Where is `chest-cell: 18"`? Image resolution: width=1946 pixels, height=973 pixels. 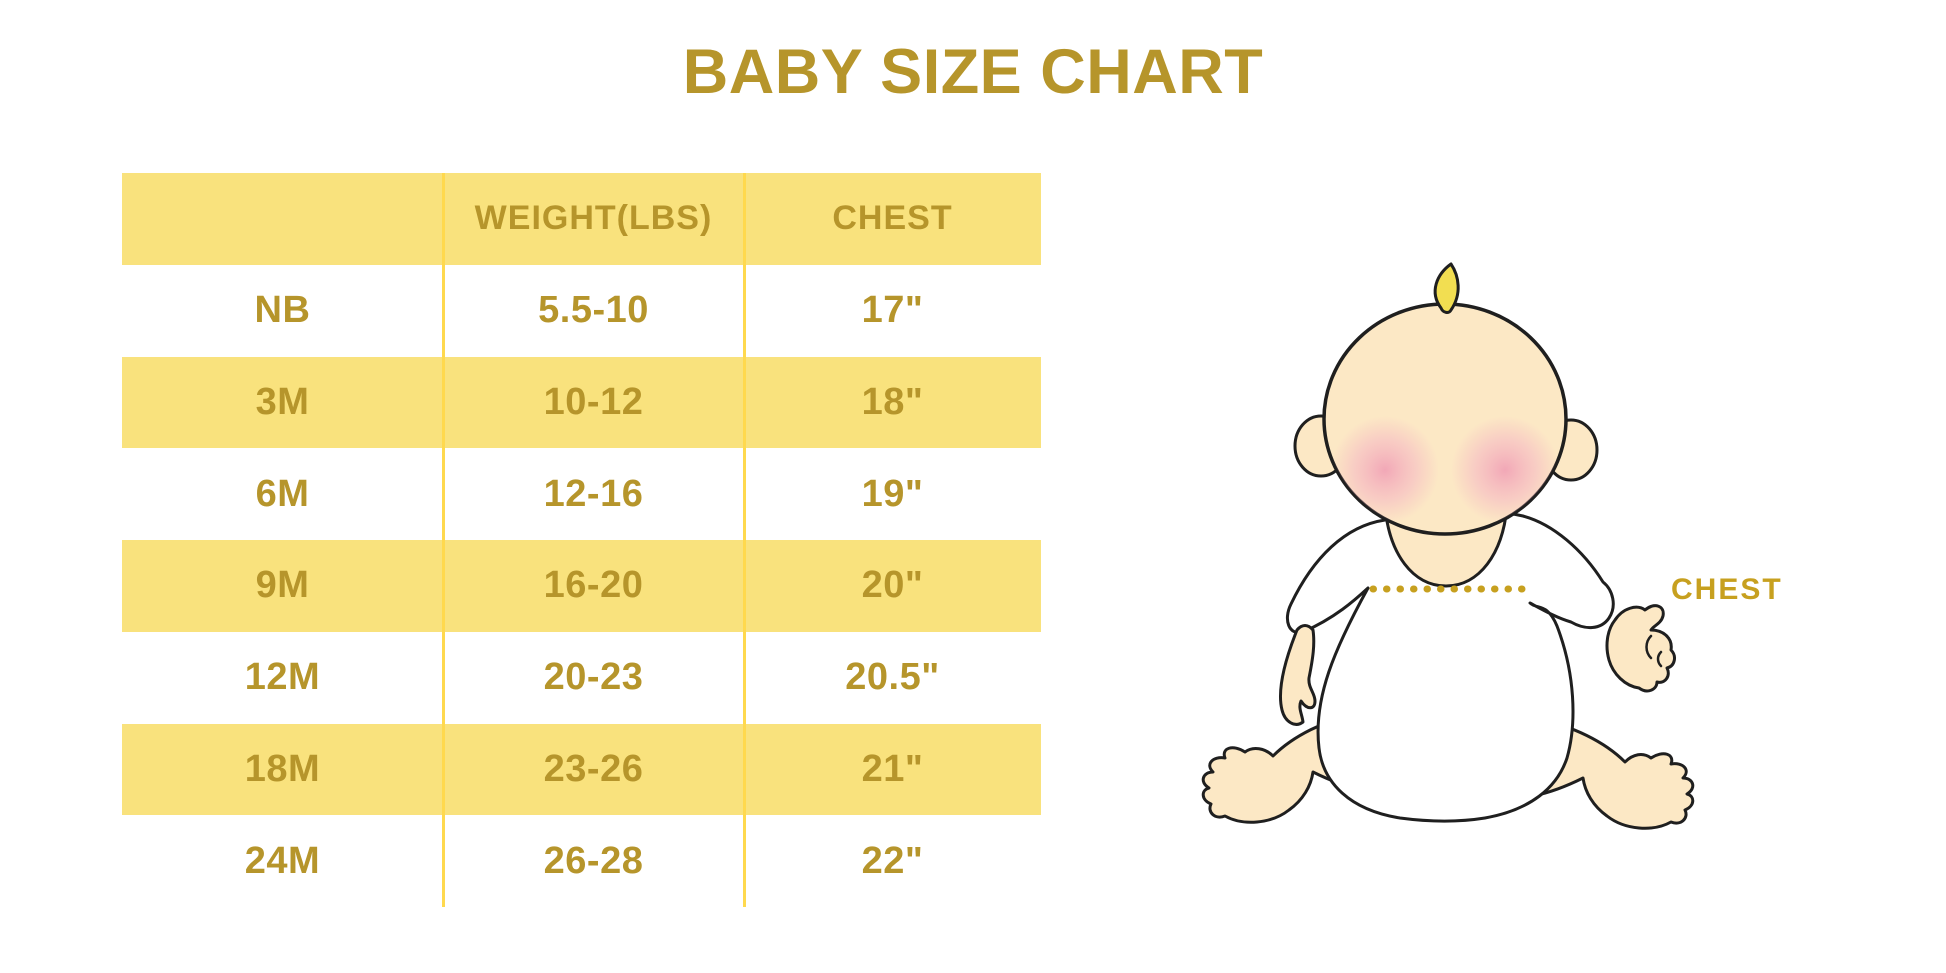 chest-cell: 18" is located at coordinates (892, 402).